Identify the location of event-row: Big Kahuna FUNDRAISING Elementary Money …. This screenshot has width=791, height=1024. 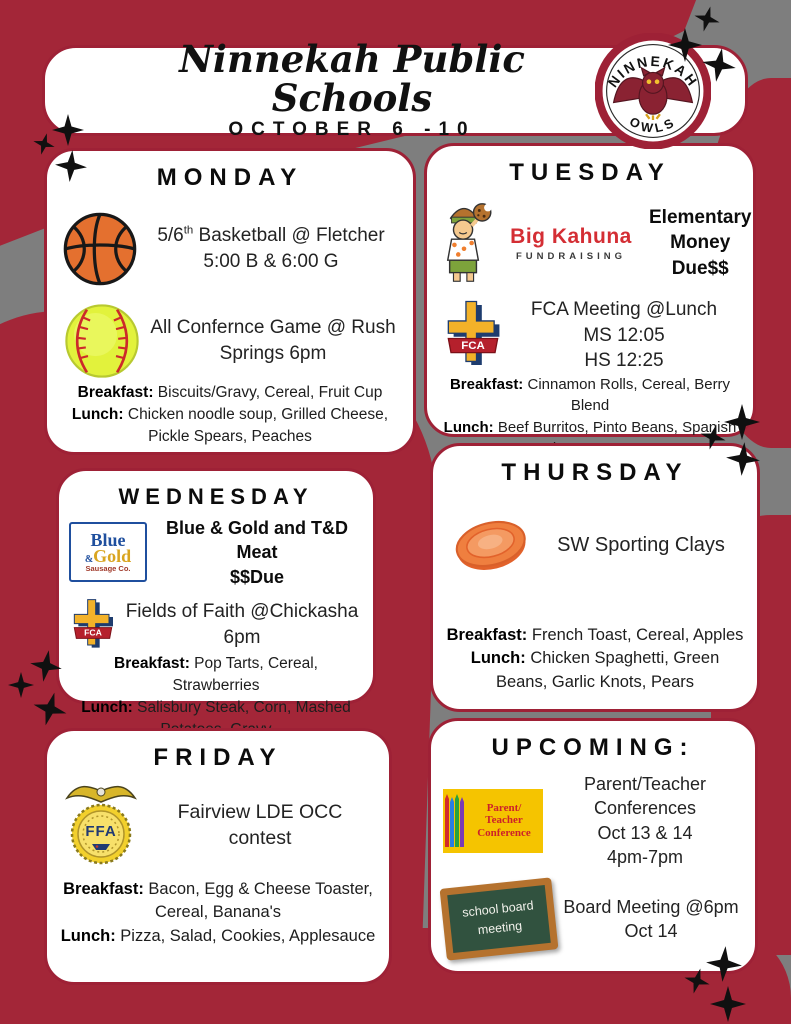
(590, 243).